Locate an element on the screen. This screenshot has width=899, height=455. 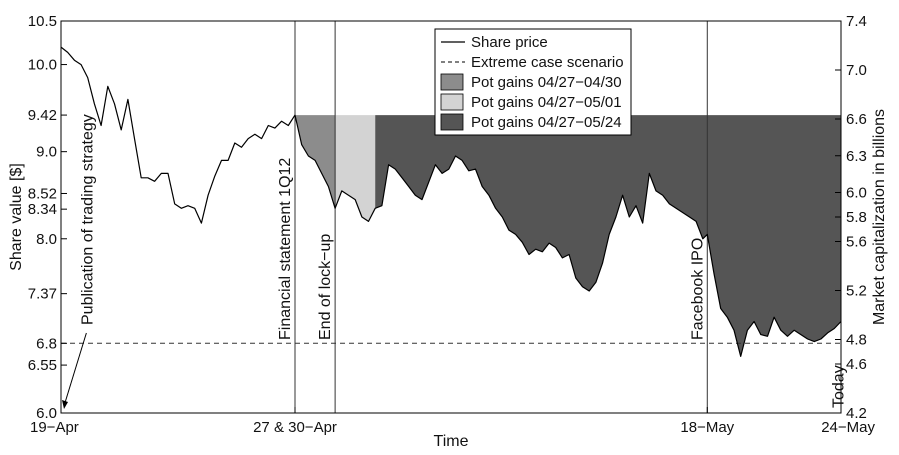
event-label: Financial statement 1Q12 is located at coordinates (285, 249).